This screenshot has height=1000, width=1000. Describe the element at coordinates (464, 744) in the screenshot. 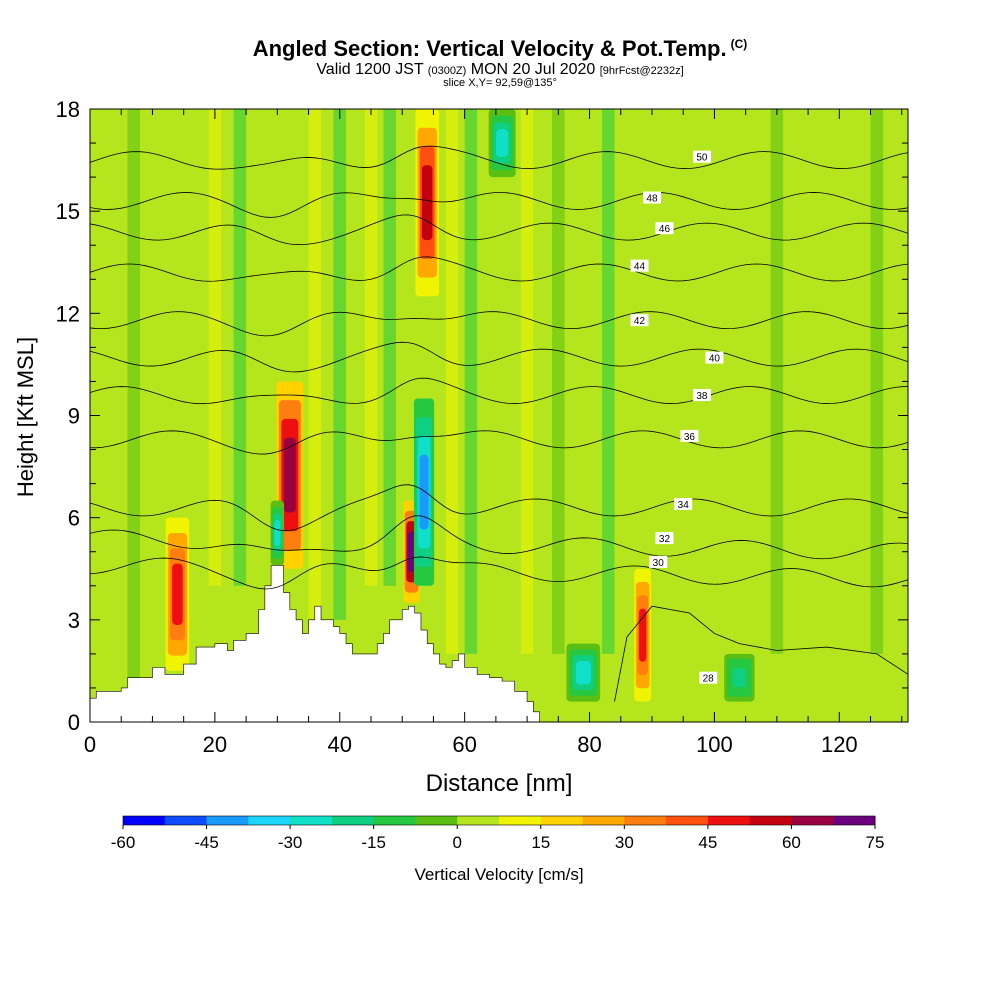

I see `x-tick-label: 60` at that location.